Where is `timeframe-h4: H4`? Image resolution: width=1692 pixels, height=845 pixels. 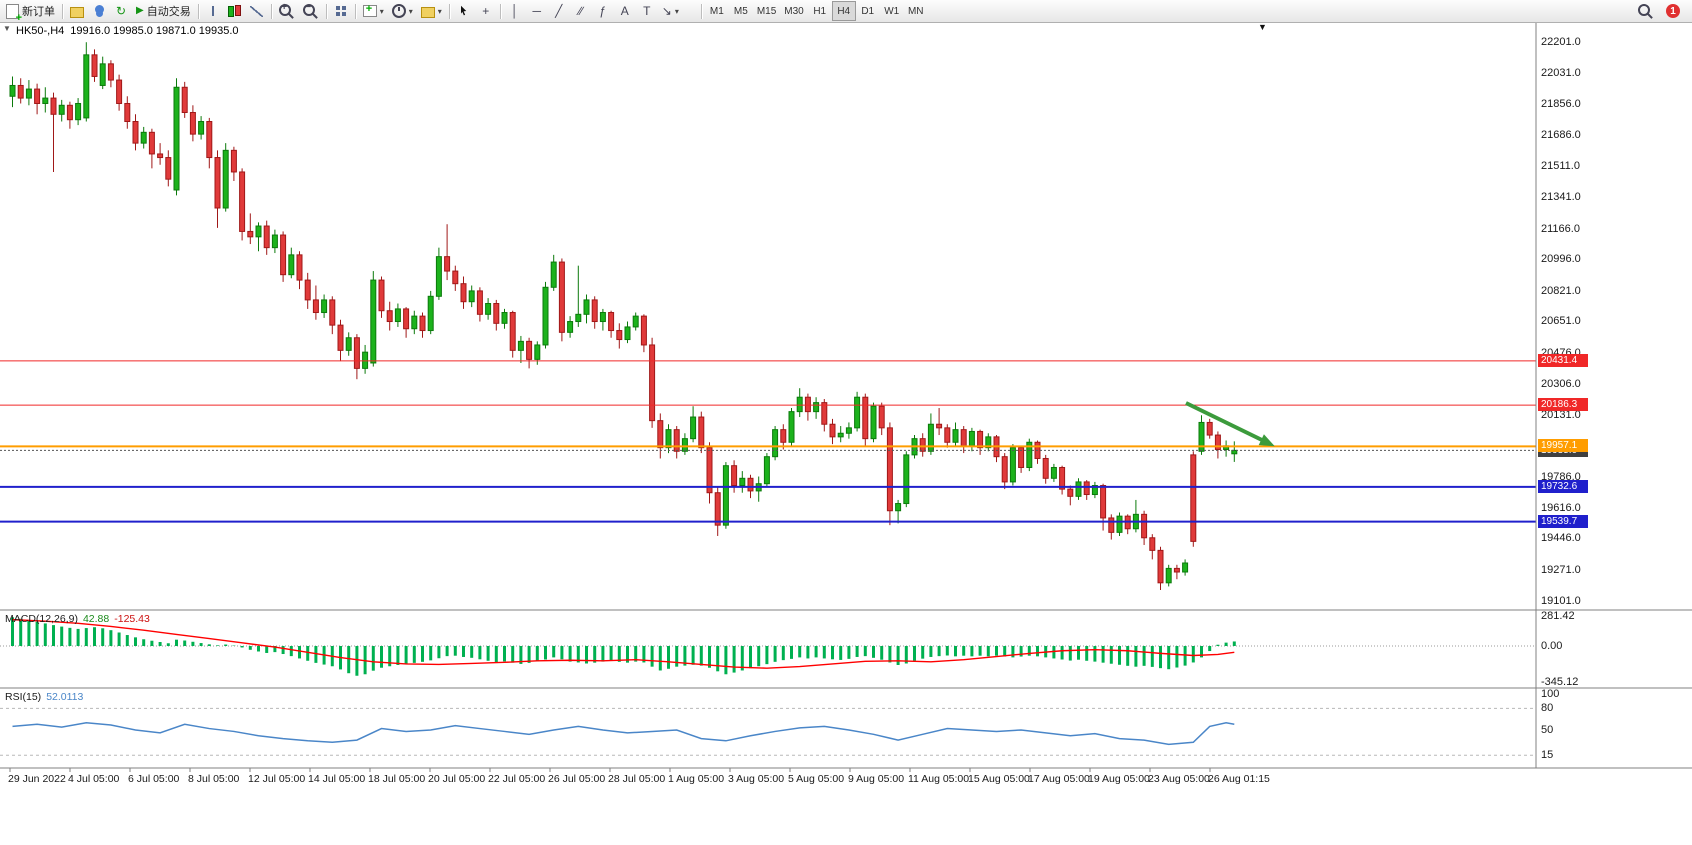
timeframe-h4: H4 is located at coordinates (843, 11).